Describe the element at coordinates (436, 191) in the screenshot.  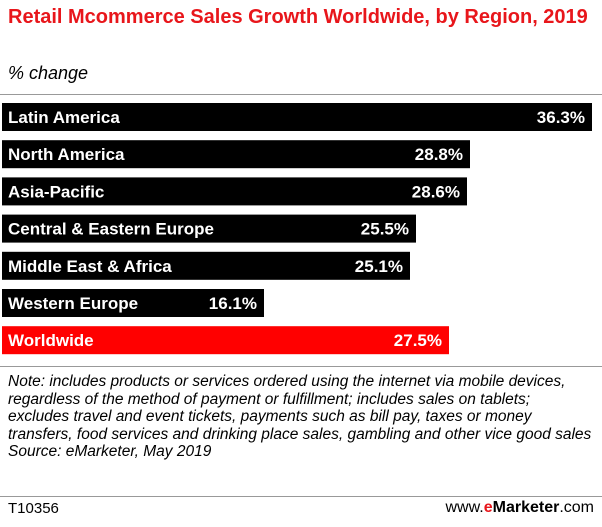
I see `value-label-asia-pacific: 28.6%` at that location.